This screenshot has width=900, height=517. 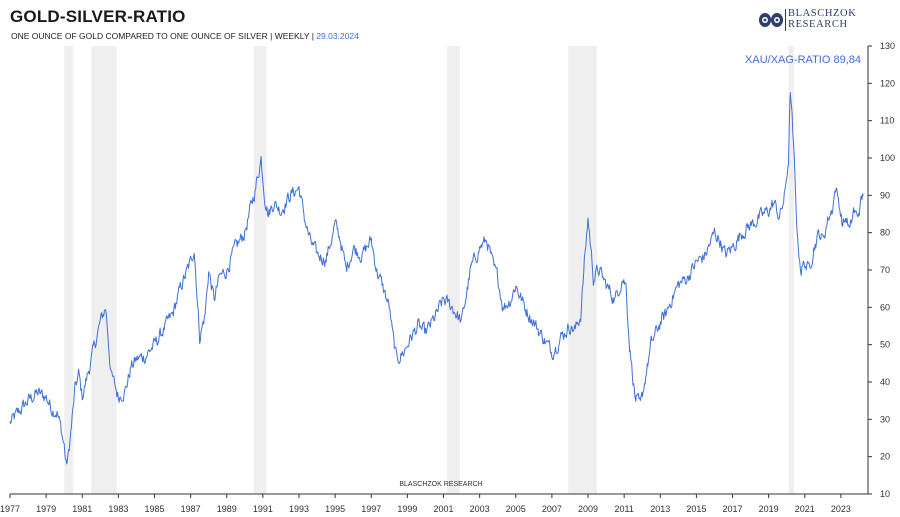 I want to click on y-tick-label: 130, so click(x=887, y=46).